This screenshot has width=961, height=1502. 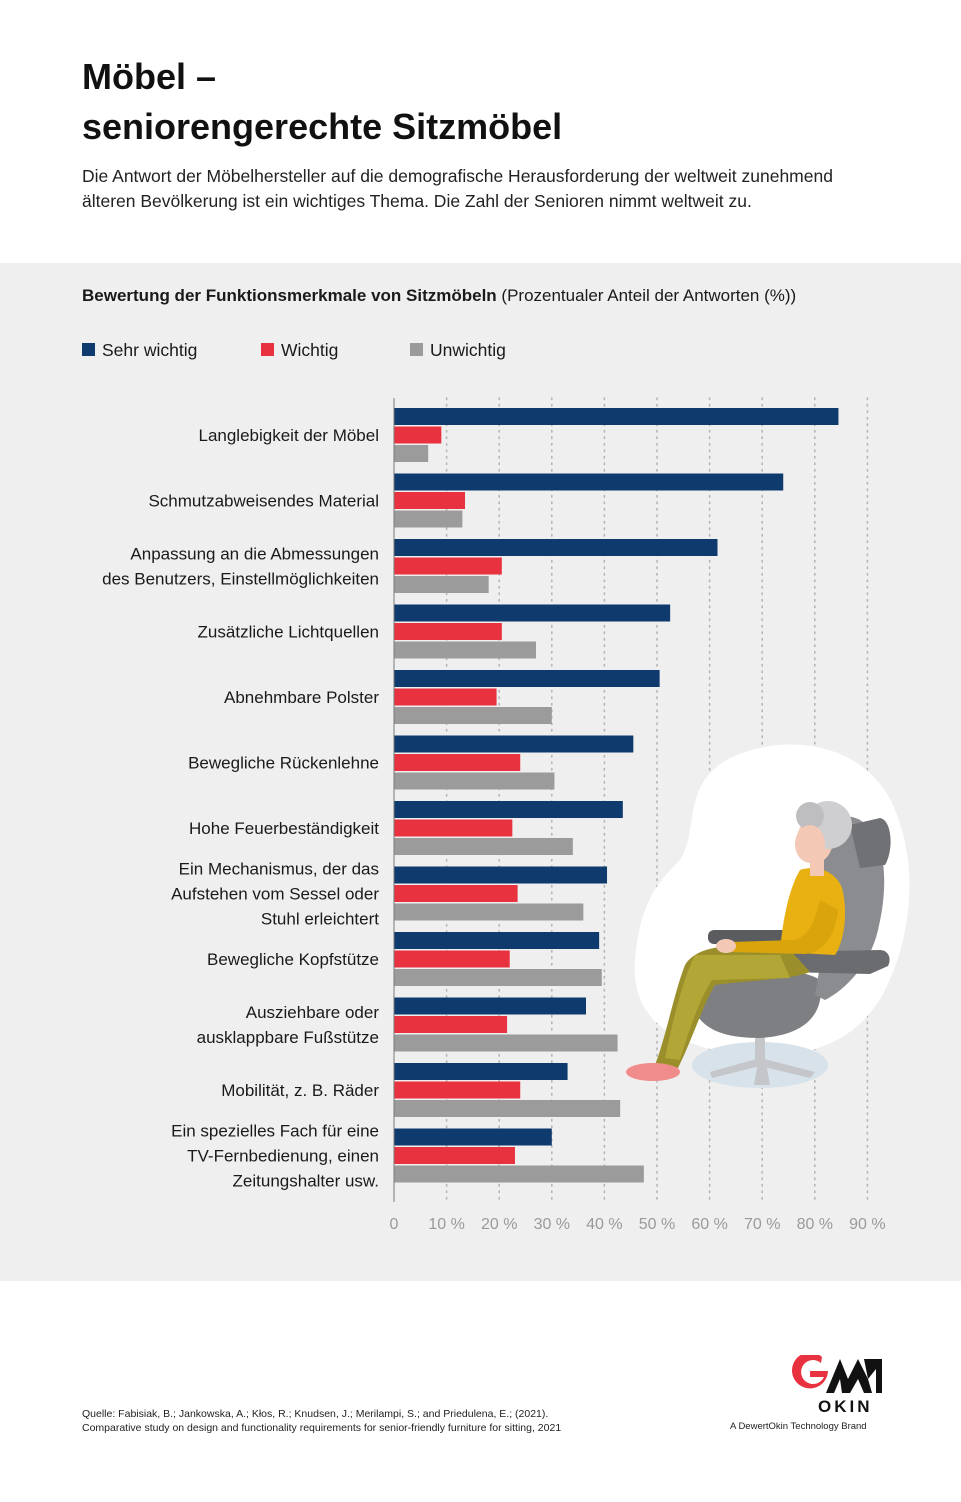 I want to click on title-line-1: Möbel –, so click(x=149, y=76).